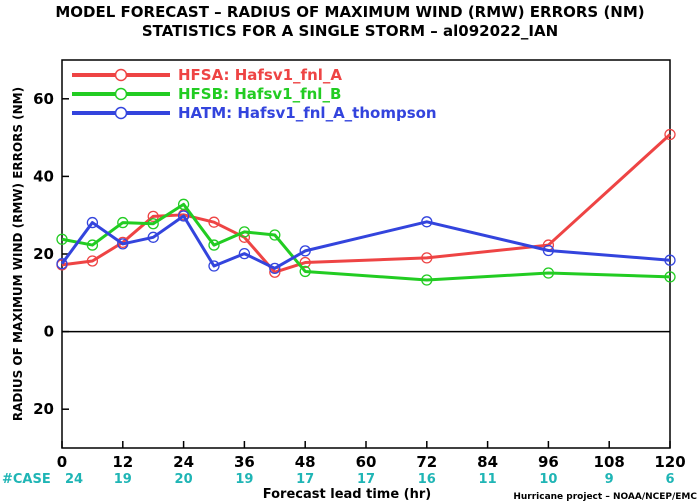 The width and height of the screenshot is (700, 503). Describe the element at coordinates (184, 479) in the screenshot. I see `case-count: 20` at that location.